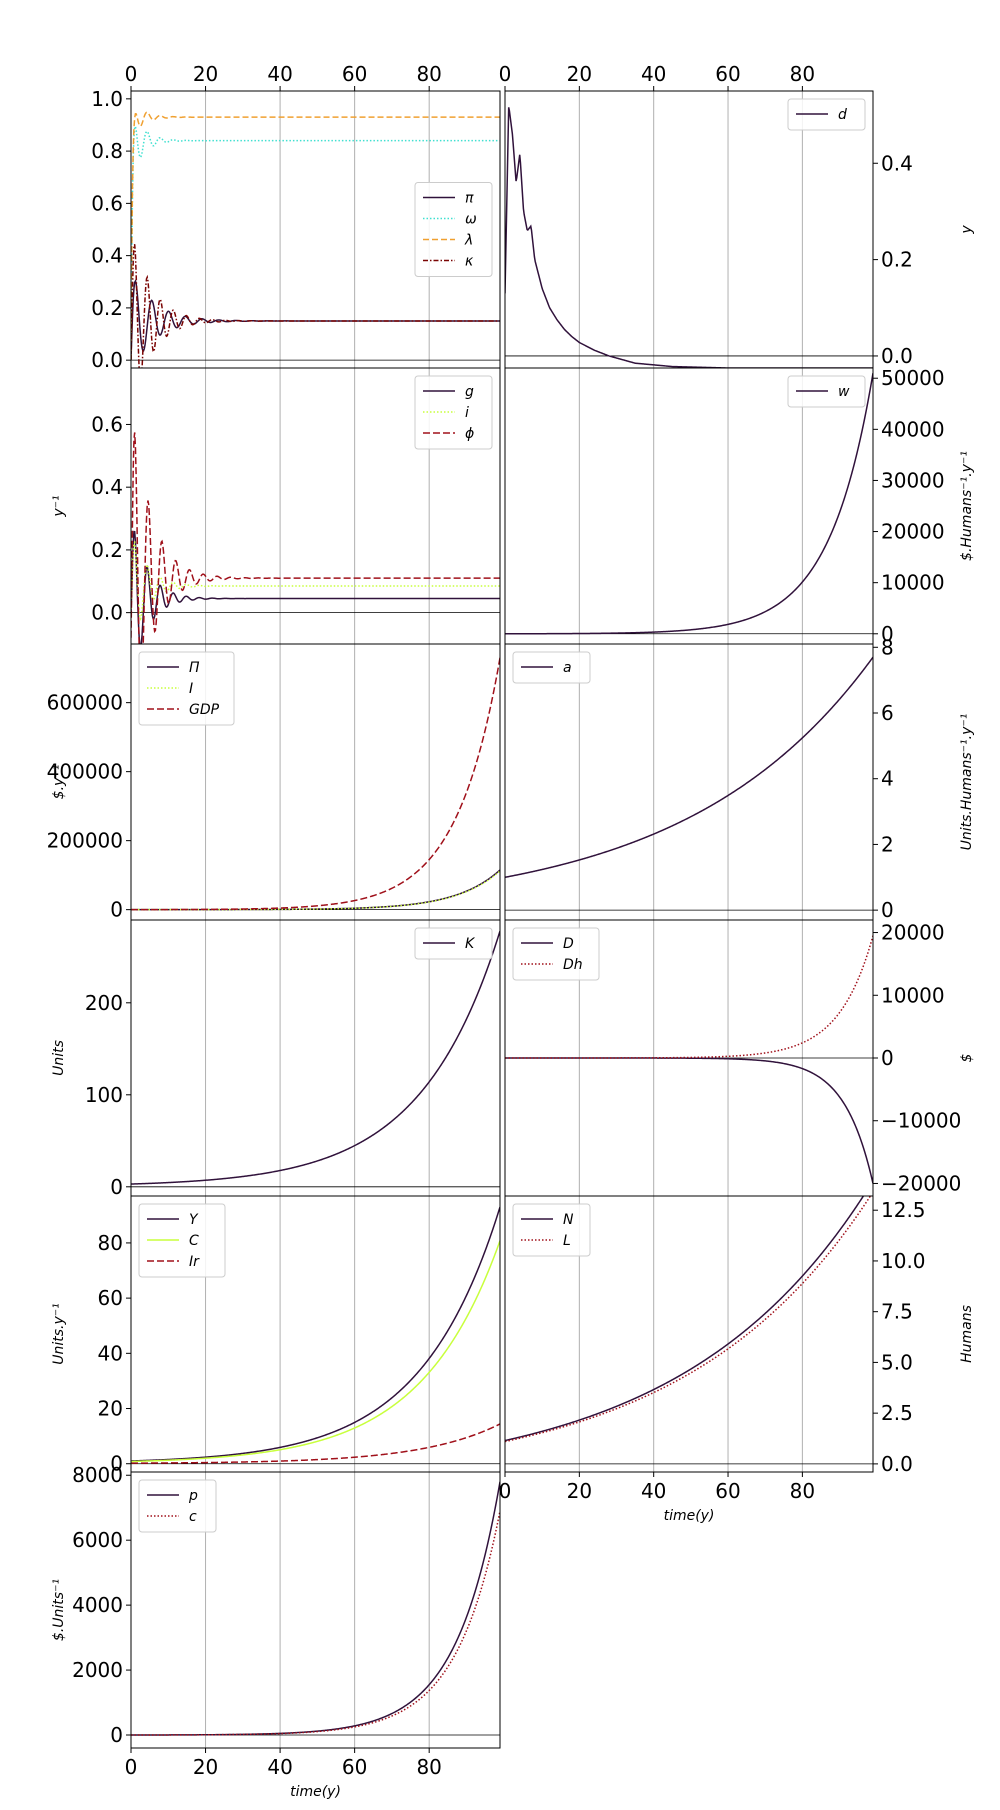 This screenshot has width=1000, height=1810. I want to click on y-axis-label: y⁻¹, so click(59, 506).